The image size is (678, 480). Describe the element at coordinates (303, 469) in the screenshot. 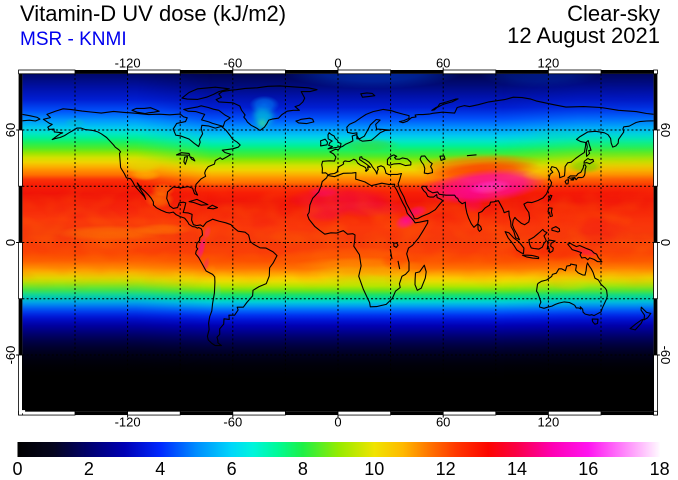

I see `svg-text: 8` at that location.